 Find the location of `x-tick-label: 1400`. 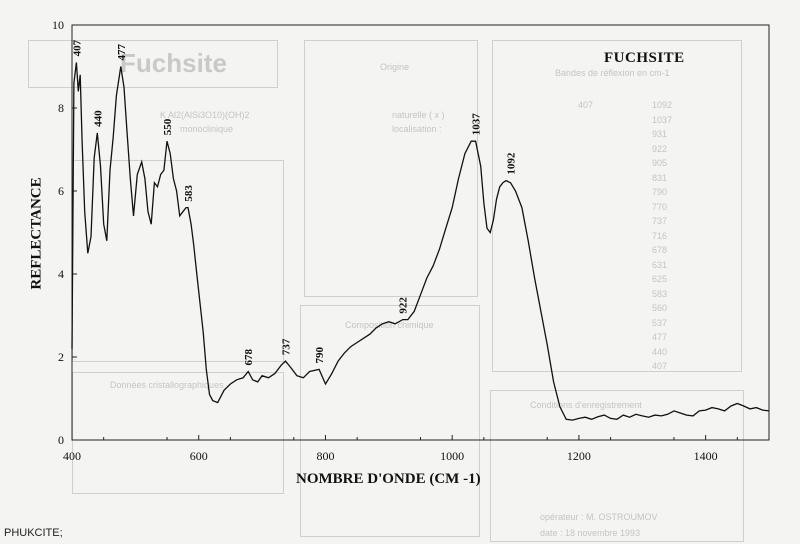

x-tick-label: 1400 is located at coordinates (706, 456).